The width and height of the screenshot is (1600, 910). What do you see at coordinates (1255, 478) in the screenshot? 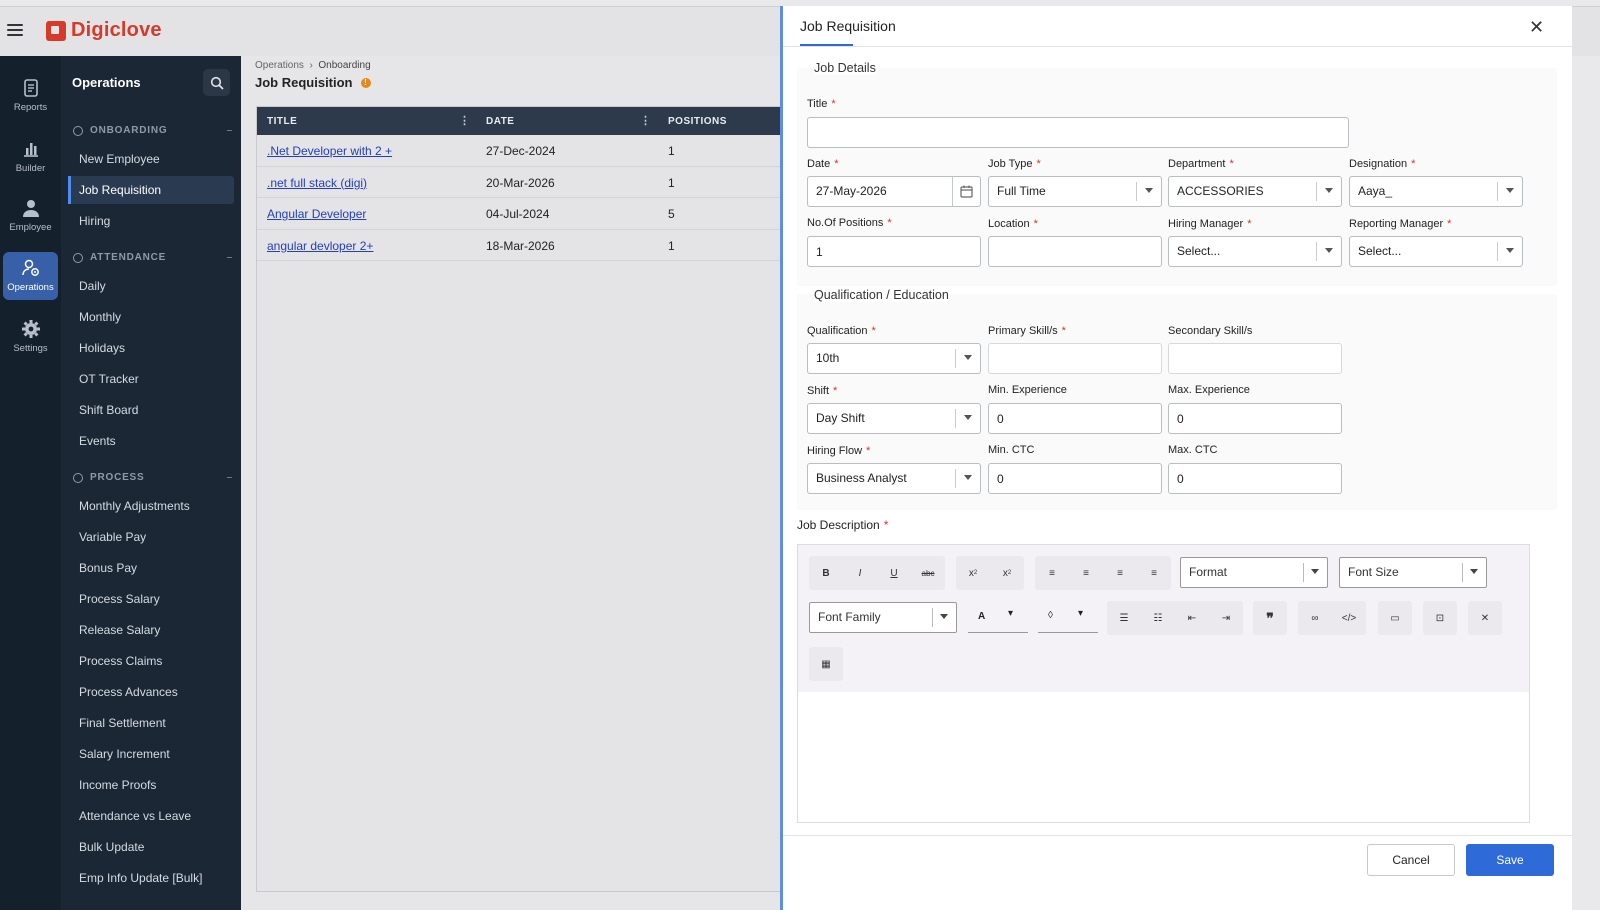
I see `max-ctc-input` at bounding box center [1255, 478].